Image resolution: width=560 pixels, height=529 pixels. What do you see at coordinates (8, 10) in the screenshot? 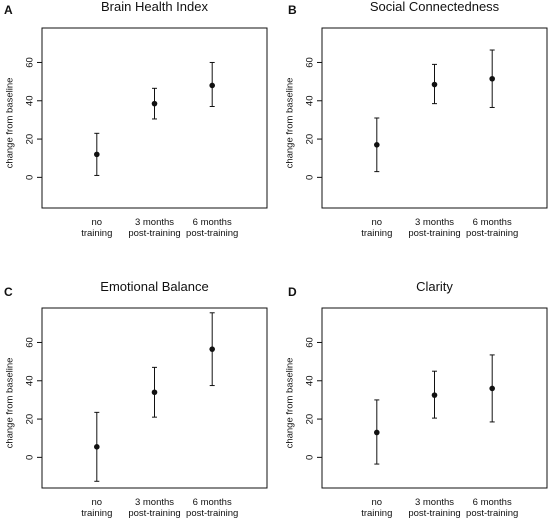
I see `panel-letter: A` at bounding box center [8, 10].